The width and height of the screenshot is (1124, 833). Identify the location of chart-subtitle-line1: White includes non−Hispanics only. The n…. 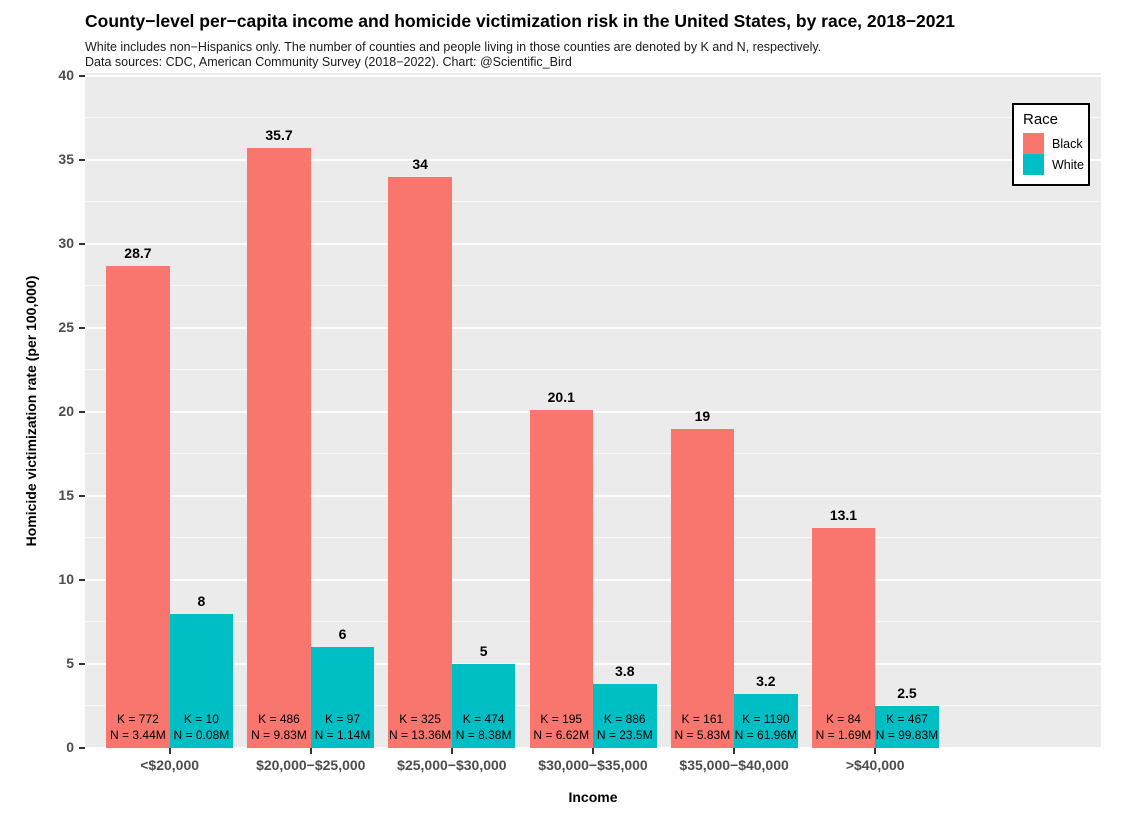
(453, 47).